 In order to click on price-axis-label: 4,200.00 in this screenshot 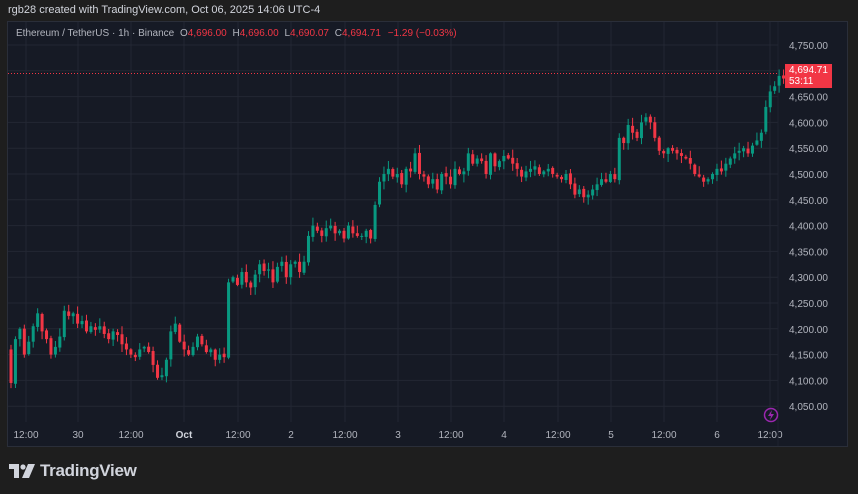, I will do `click(808, 330)`.